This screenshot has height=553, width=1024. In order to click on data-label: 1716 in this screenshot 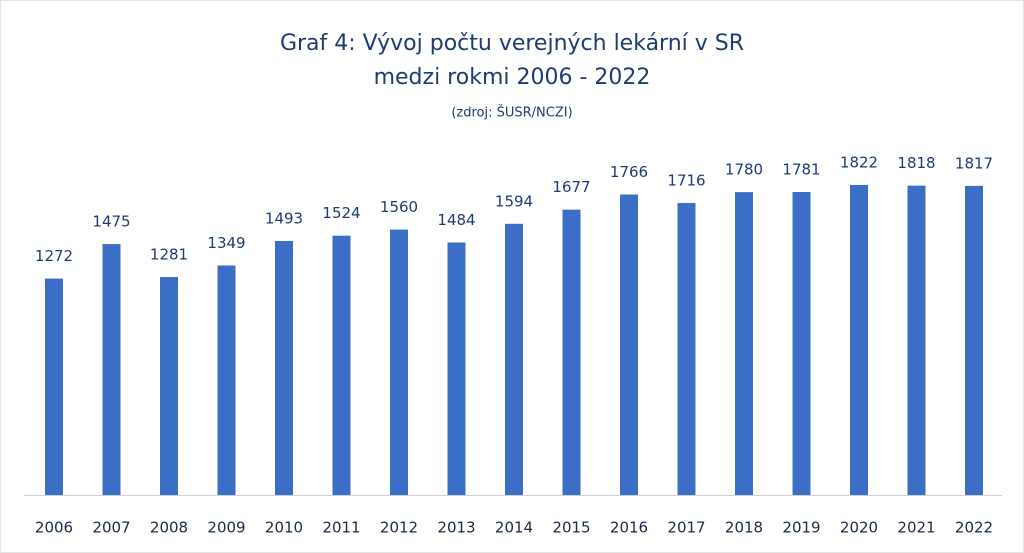, I will do `click(686, 181)`.